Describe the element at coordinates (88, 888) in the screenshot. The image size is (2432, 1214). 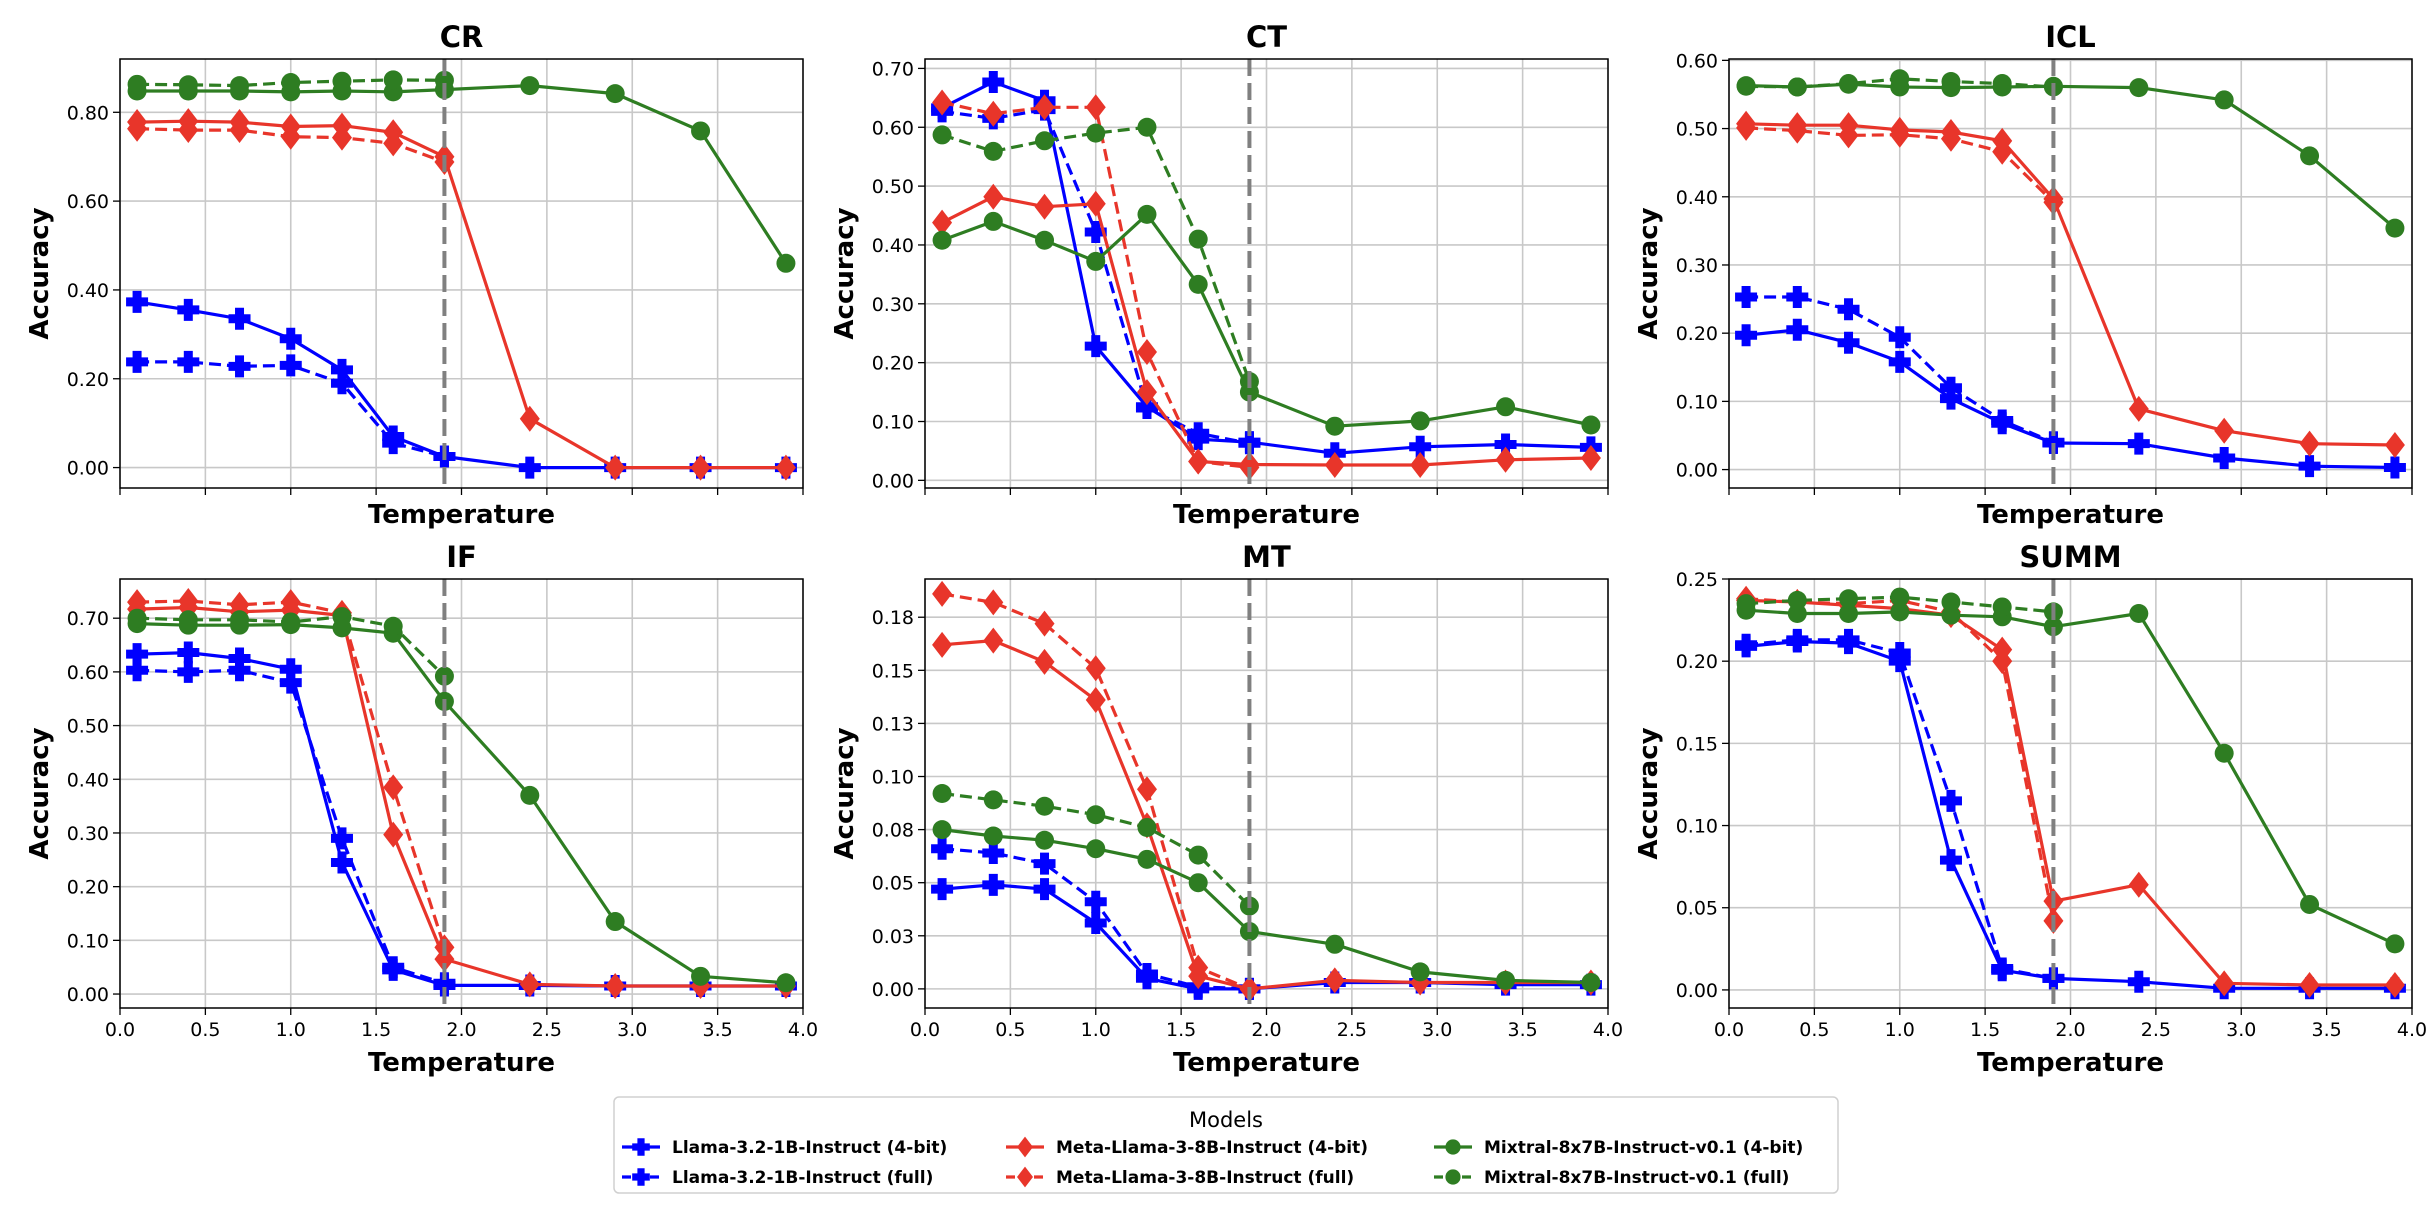
I see `y-tick-label: 0.20` at that location.